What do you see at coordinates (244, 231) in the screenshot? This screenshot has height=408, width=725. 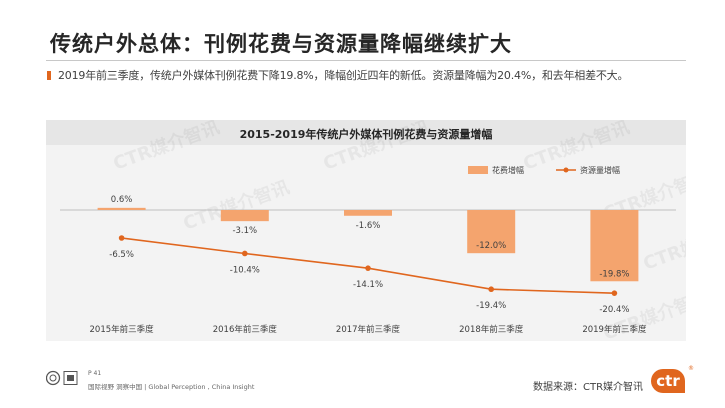 I see `bar-data-label: -3.1%` at bounding box center [244, 231].